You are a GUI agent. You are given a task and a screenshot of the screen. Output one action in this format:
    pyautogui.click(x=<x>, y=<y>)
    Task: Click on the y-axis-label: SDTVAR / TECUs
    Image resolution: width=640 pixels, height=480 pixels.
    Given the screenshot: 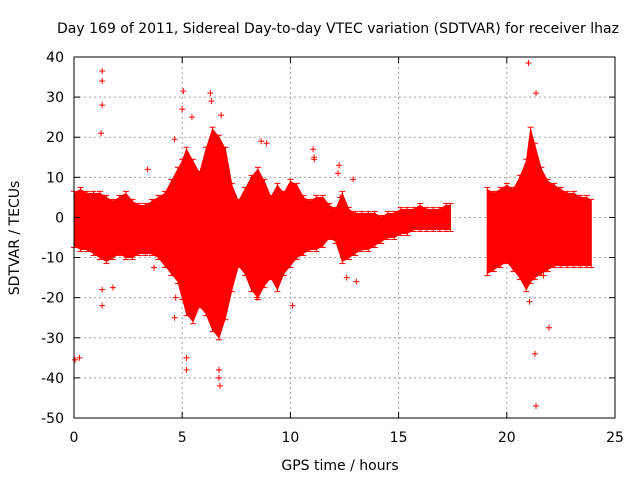 What is the action you would take?
    pyautogui.click(x=15, y=238)
    